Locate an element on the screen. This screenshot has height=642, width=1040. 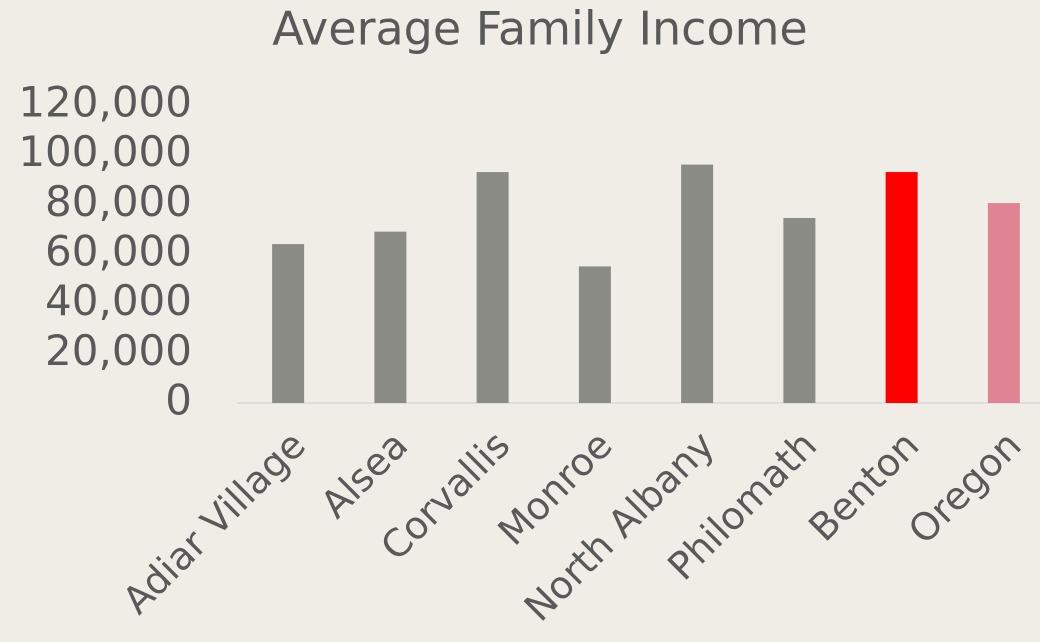
y-tick-label: 80,000 is located at coordinates (118, 201).